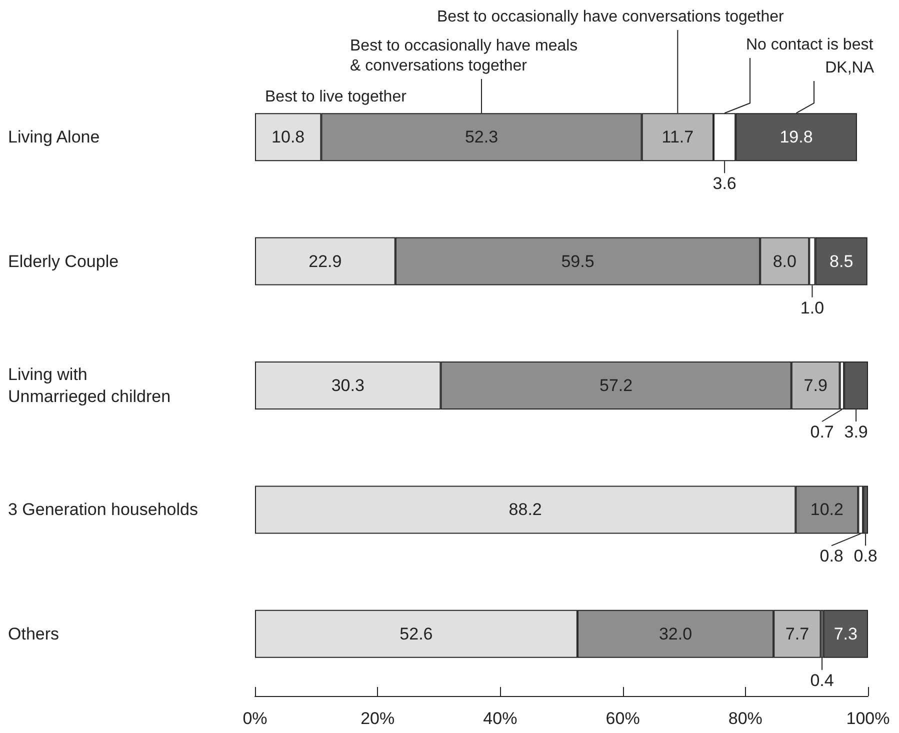  What do you see at coordinates (325, 261) in the screenshot?
I see `data-label: 22.9` at bounding box center [325, 261].